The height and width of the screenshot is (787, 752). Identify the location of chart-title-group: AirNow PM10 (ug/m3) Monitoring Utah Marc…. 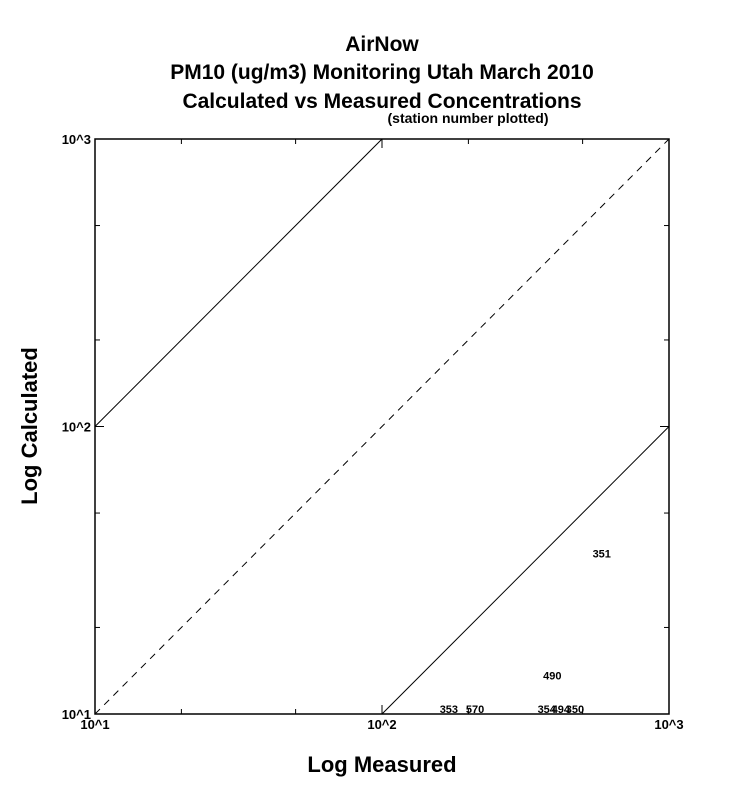
(382, 79).